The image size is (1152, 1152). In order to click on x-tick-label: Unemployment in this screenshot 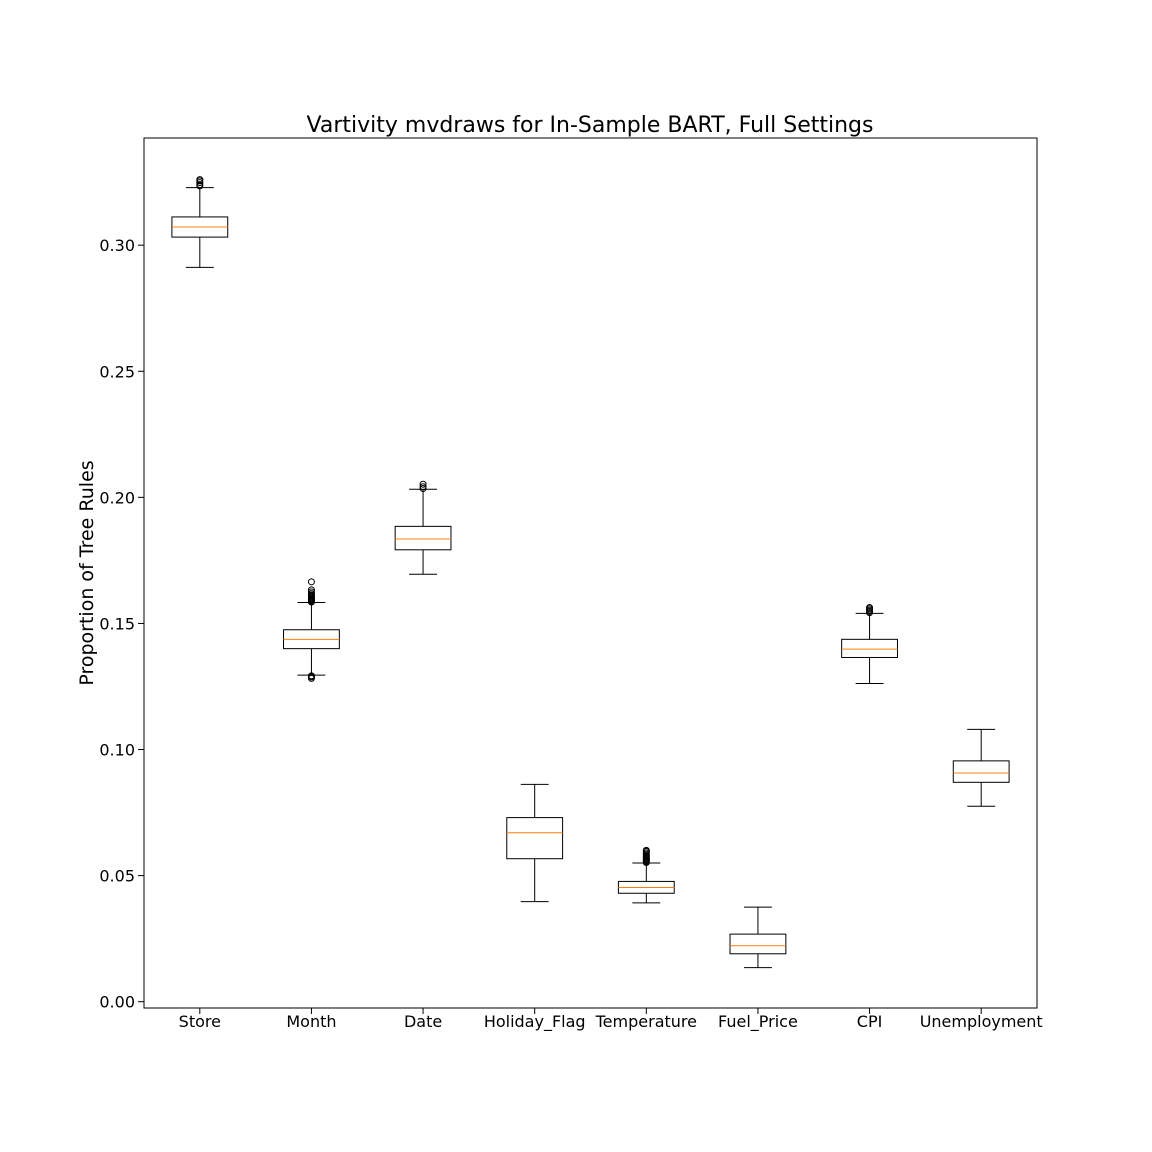, I will do `click(981, 1021)`.